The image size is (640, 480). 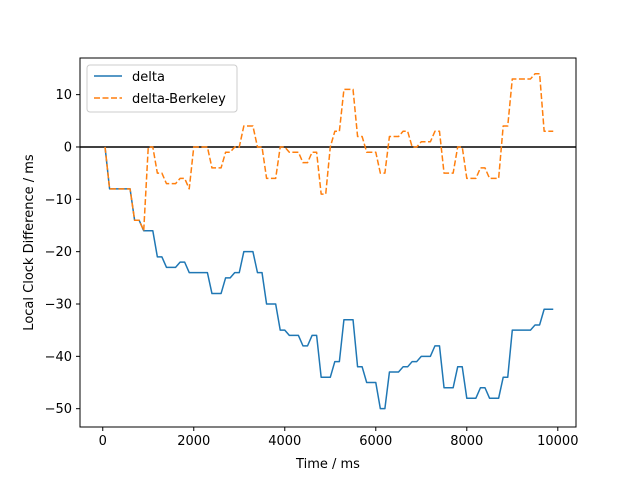 What do you see at coordinates (103, 441) in the screenshot?
I see `x-tick-label: 0` at bounding box center [103, 441].